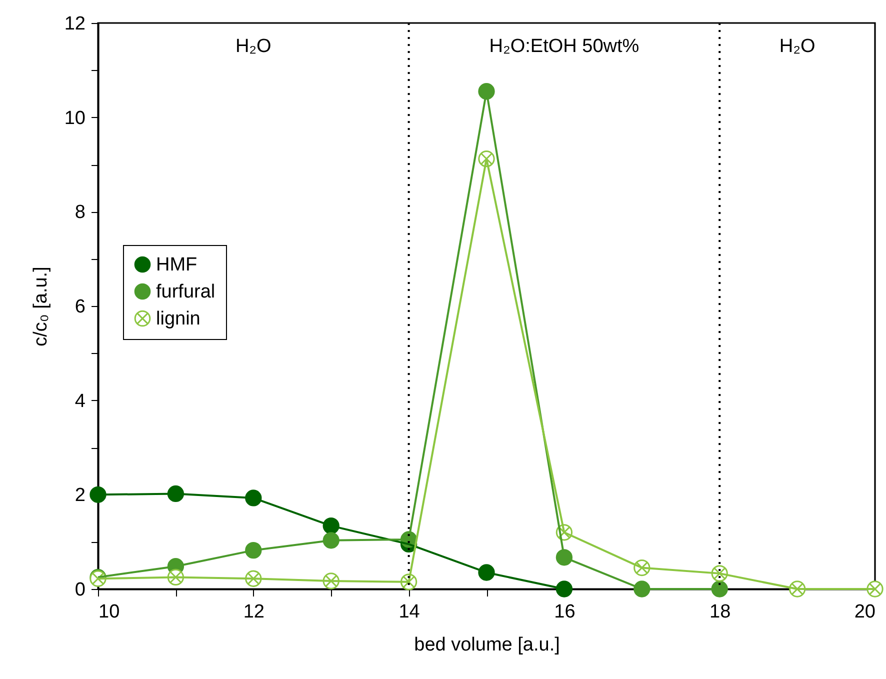 This screenshot has width=886, height=679. What do you see at coordinates (409, 612) in the screenshot?
I see `x-tick-label: 14` at bounding box center [409, 612].